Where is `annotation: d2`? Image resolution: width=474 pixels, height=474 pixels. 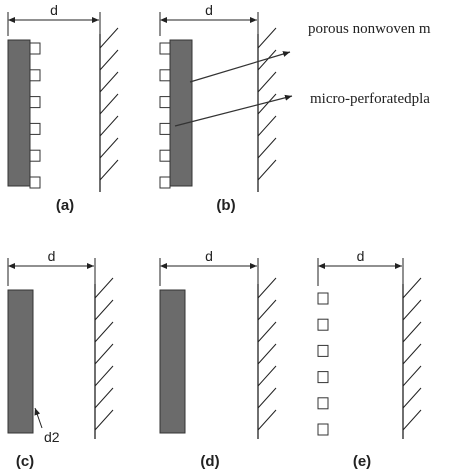 annotation: d2 is located at coordinates (52, 437).